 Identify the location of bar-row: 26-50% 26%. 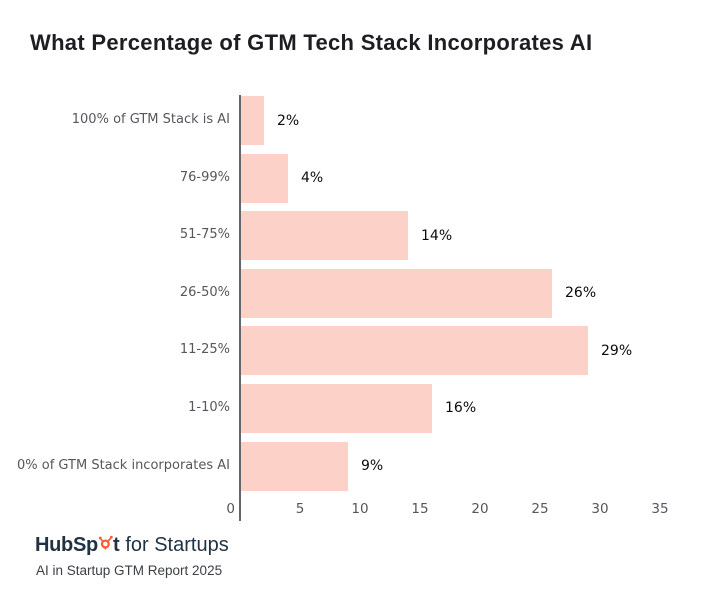
(354, 293).